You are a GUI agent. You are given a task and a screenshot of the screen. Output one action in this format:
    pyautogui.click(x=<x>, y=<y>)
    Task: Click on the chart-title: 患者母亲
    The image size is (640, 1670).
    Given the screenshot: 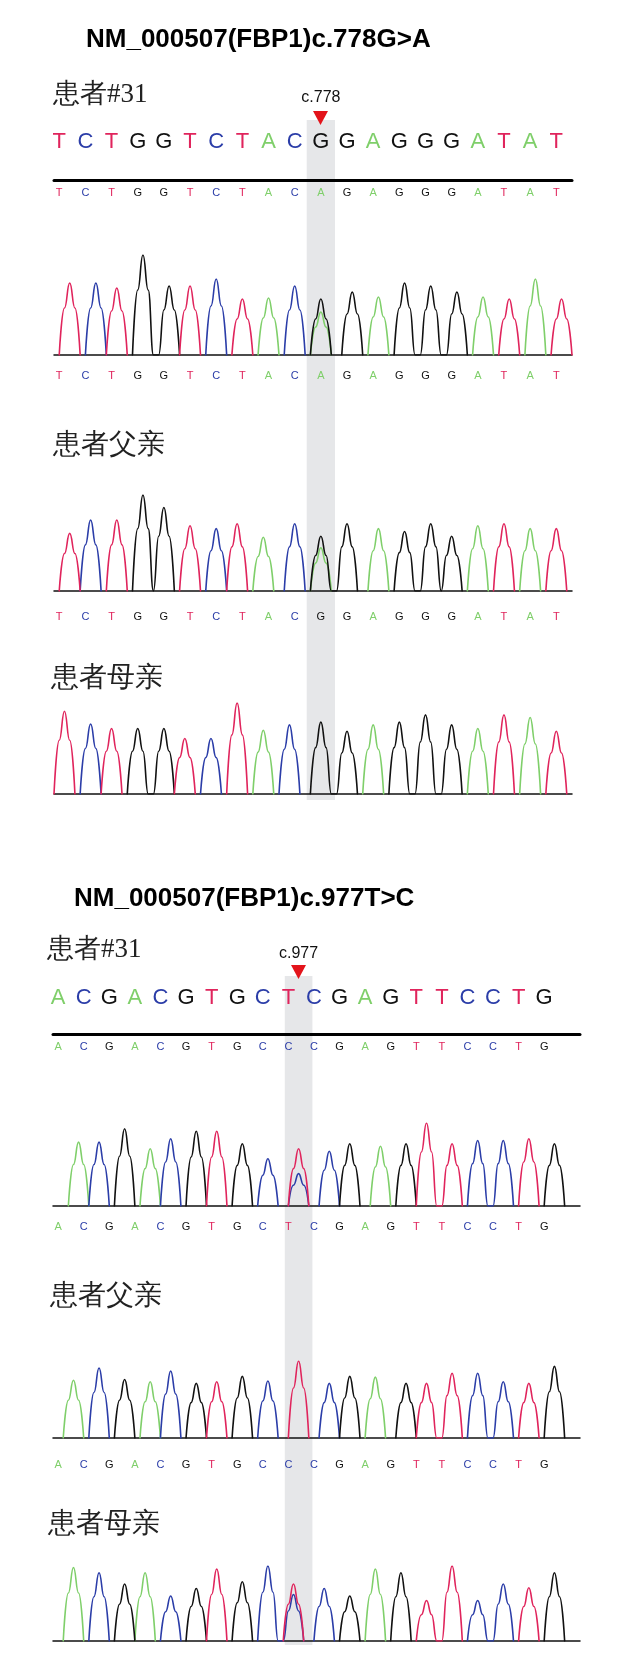 What is the action you would take?
    pyautogui.click(x=106, y=676)
    